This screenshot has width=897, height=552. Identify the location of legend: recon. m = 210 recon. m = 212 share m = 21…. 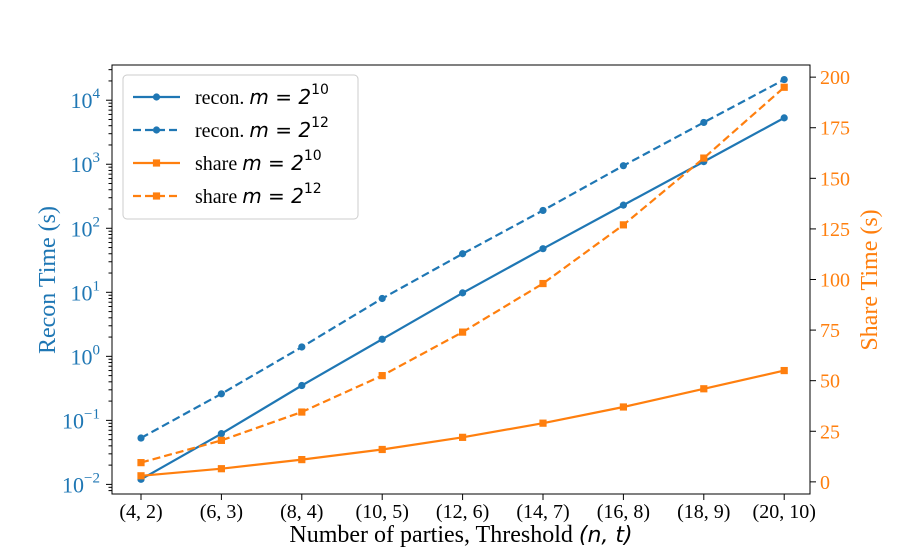
(240, 147).